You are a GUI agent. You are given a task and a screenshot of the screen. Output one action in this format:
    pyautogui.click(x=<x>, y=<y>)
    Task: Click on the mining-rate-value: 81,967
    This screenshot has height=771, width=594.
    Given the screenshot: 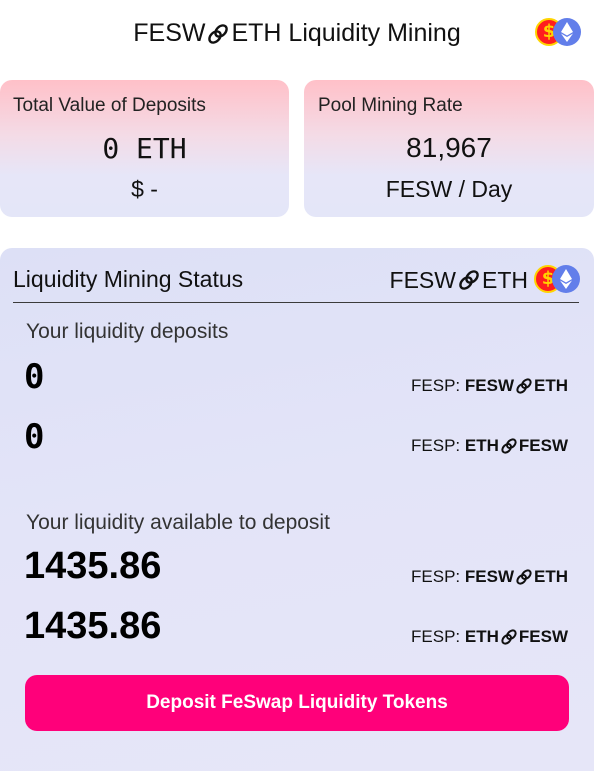 What is the action you would take?
    pyautogui.click(x=449, y=147)
    